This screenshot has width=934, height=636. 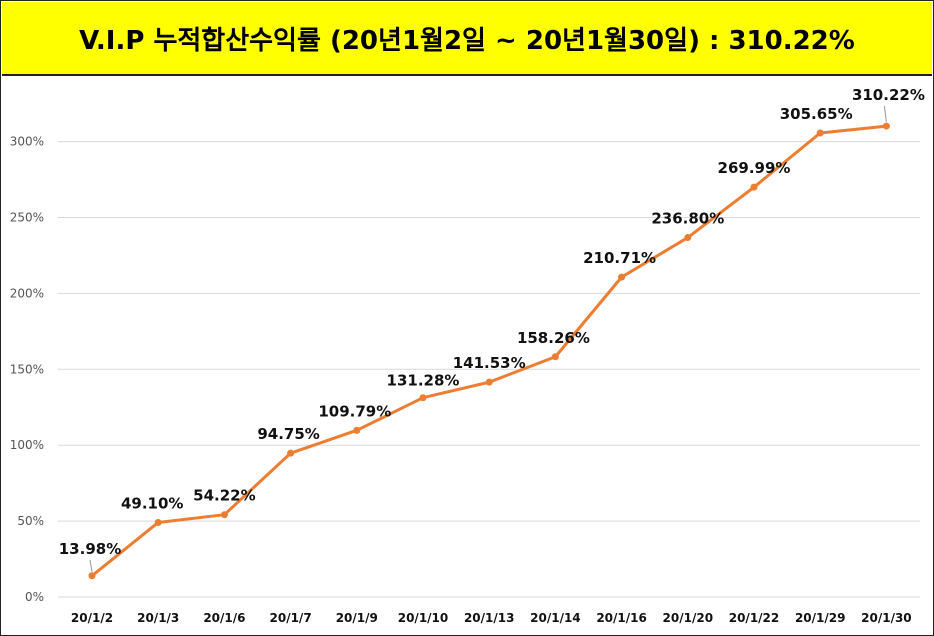 What do you see at coordinates (816, 114) in the screenshot?
I see `data-label: 305.65%` at bounding box center [816, 114].